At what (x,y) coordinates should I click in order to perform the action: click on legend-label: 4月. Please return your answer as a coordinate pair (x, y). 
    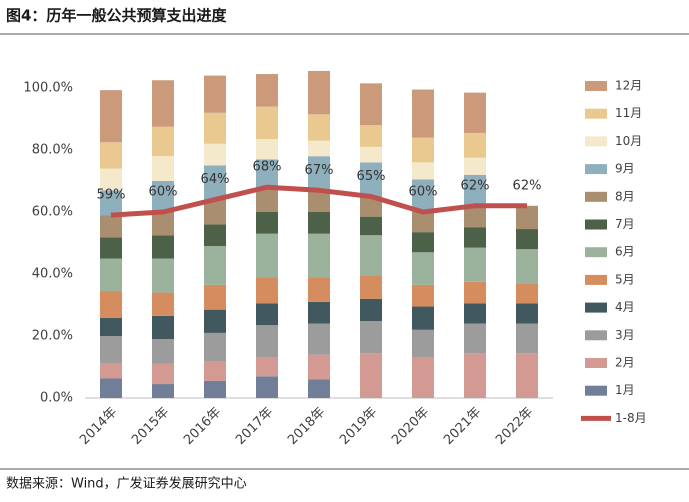
    Looking at the image, I should click on (625, 307).